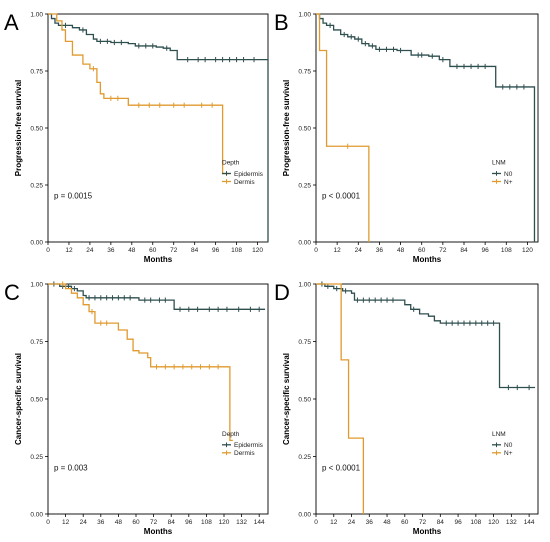 This screenshot has height=542, width=550. What do you see at coordinates (157, 296) in the screenshot?
I see `series-line-epidermis` at bounding box center [157, 296].